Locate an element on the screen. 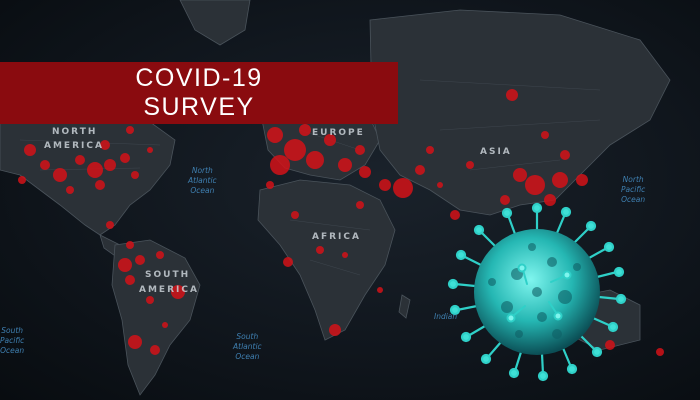 This screenshot has height=400, width=700. map-label-asia: ASIA is located at coordinates (496, 152).